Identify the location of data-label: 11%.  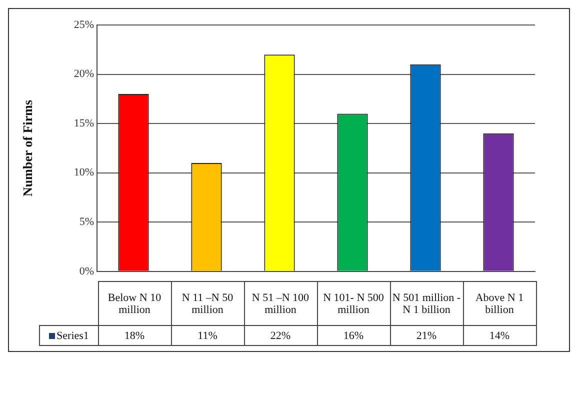
(207, 336).